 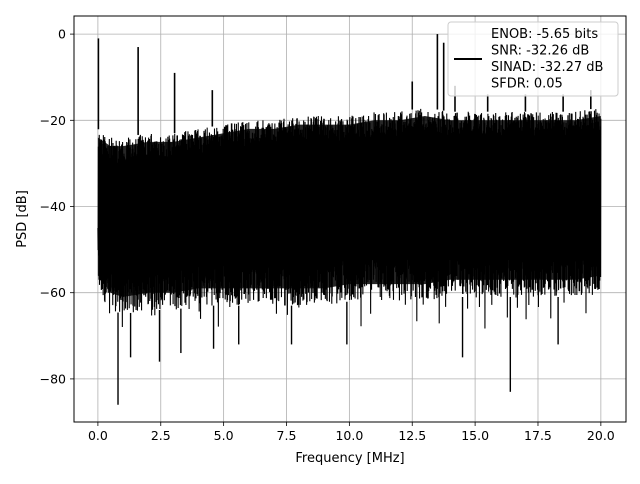 What do you see at coordinates (224, 435) in the screenshot?
I see `x-tick-label: 5.0` at bounding box center [224, 435].